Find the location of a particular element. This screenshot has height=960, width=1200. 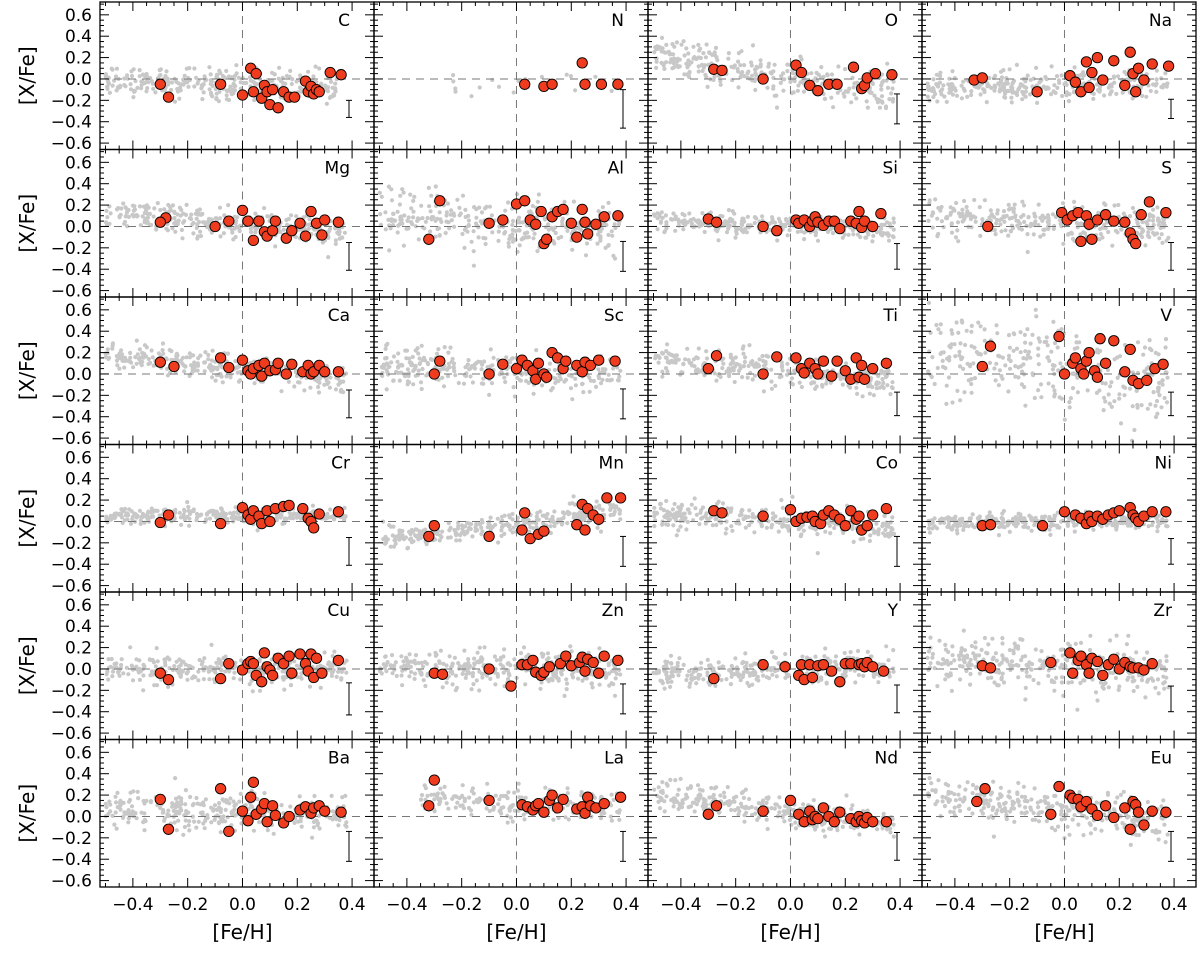

panel-mg: Mg−0.6−0.4−0.20.00.20.40.6[X/Fe] is located at coordinates (195, 225).